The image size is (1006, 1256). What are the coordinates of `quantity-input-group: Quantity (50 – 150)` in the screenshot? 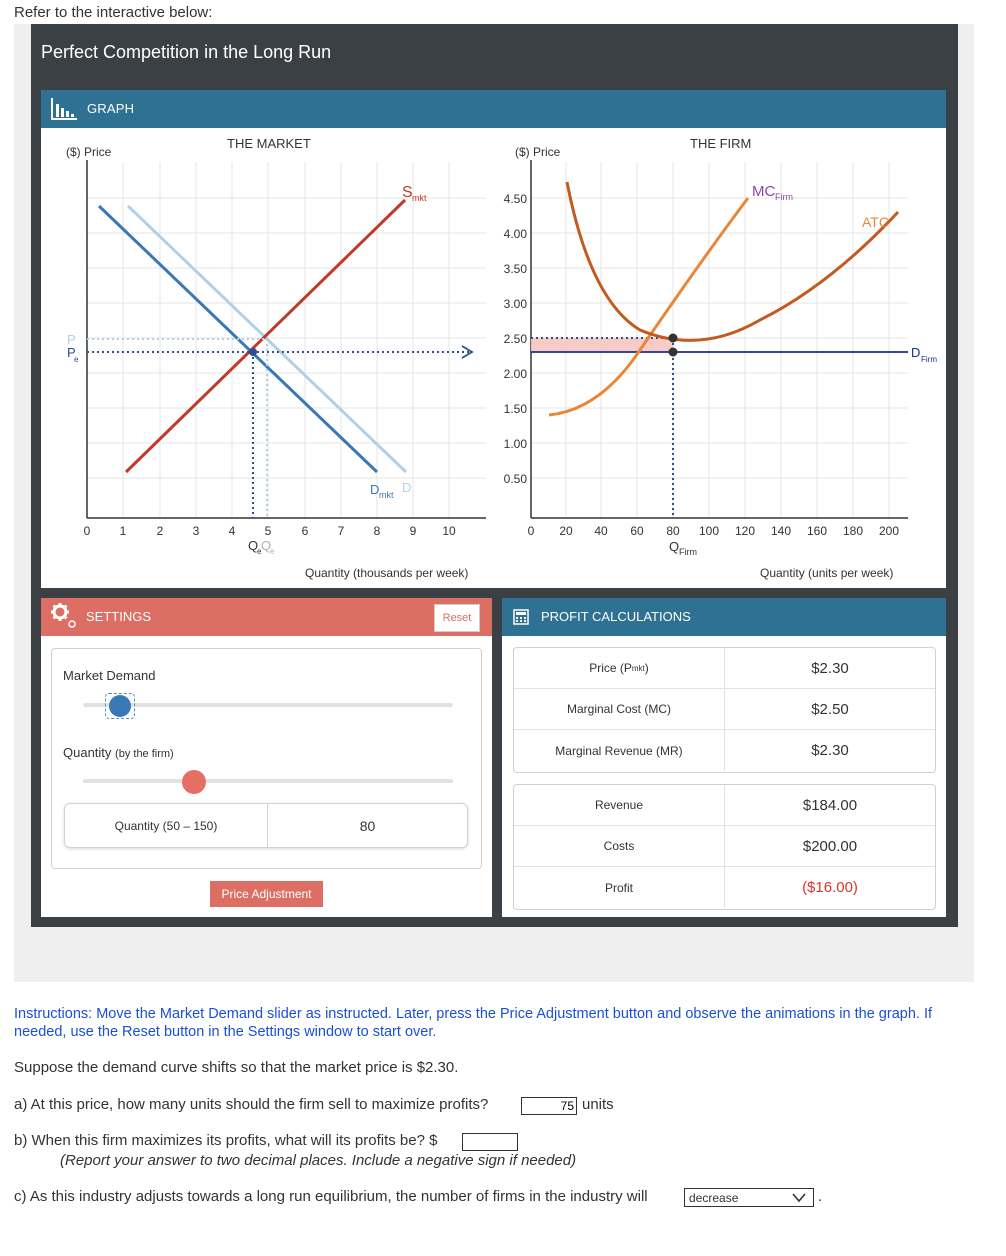 It's located at (266, 825).